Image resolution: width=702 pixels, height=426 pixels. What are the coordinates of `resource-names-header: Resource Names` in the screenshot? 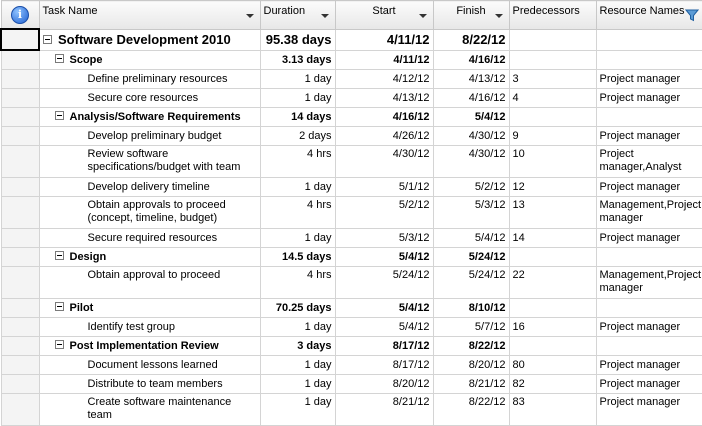 It's located at (648, 15).